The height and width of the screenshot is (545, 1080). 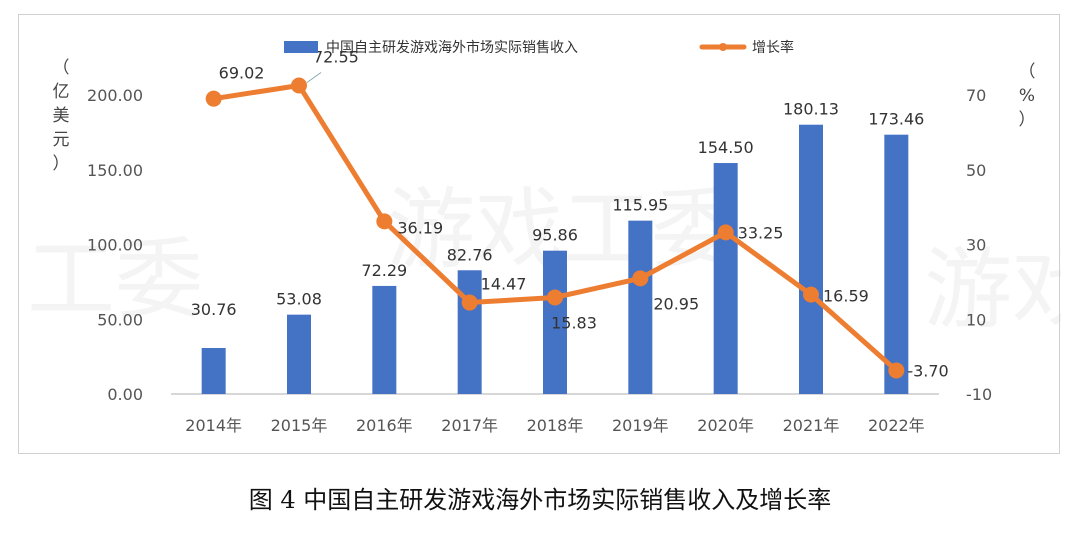 What do you see at coordinates (384, 425) in the screenshot?
I see `x-axis-category-label: 2016年` at bounding box center [384, 425].